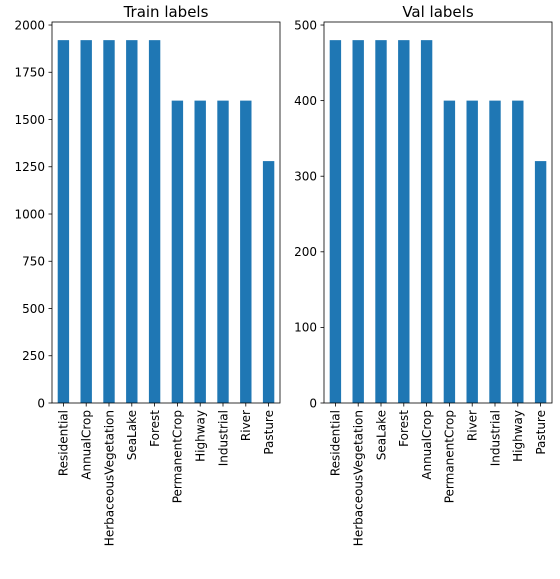 Image resolution: width=560 pixels, height=579 pixels. I want to click on y-tick-label: 250, so click(33, 356).